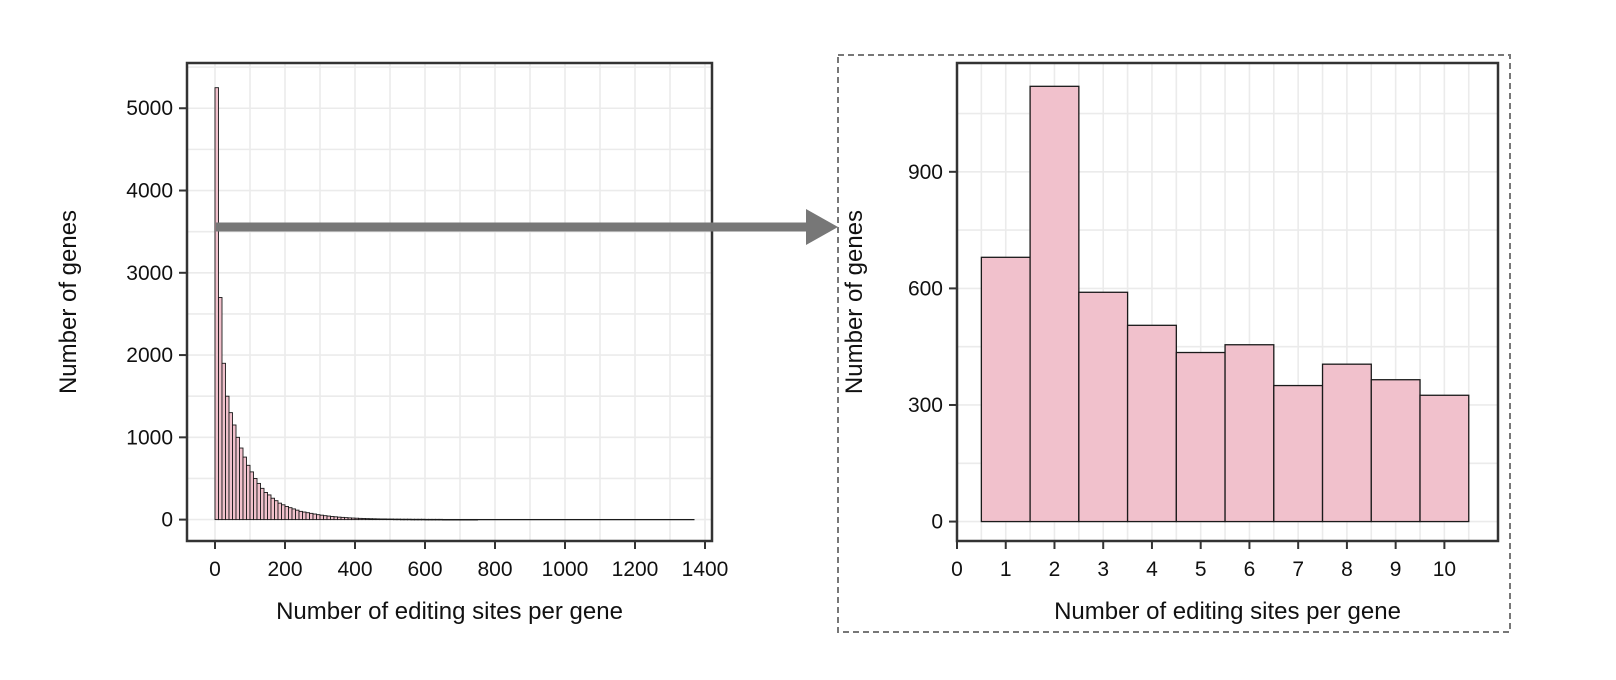 The height and width of the screenshot is (680, 1616). What do you see at coordinates (1298, 569) in the screenshot?
I see `right-x-tick-label: 7` at bounding box center [1298, 569].